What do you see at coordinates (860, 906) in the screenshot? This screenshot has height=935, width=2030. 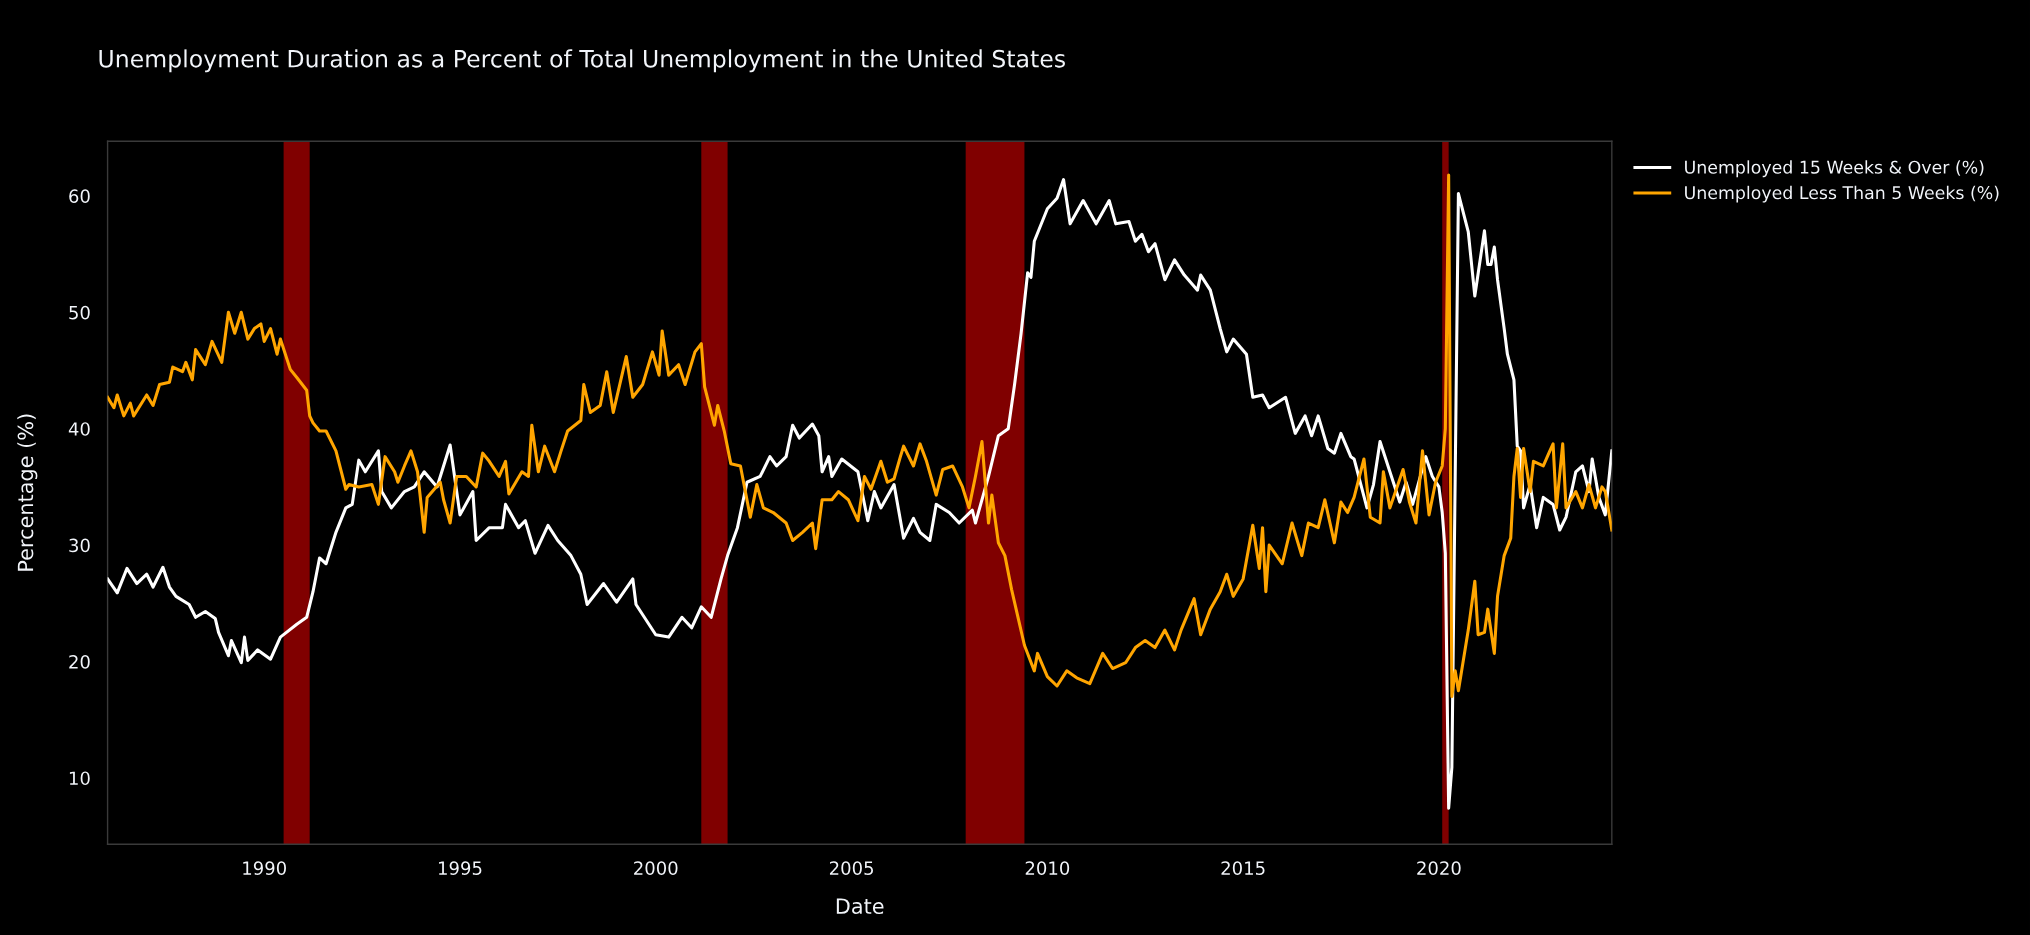 I see `x-axis-title: Date` at bounding box center [860, 906].